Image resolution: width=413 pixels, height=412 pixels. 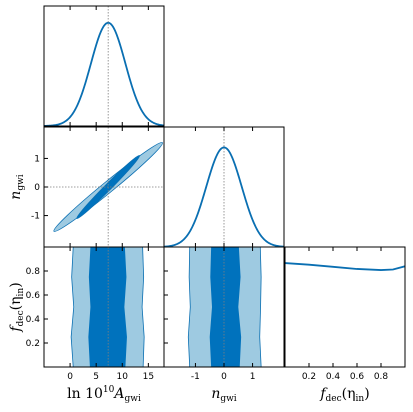 I want to click on ytick-label-n-0: 0, so click(x=37, y=188).